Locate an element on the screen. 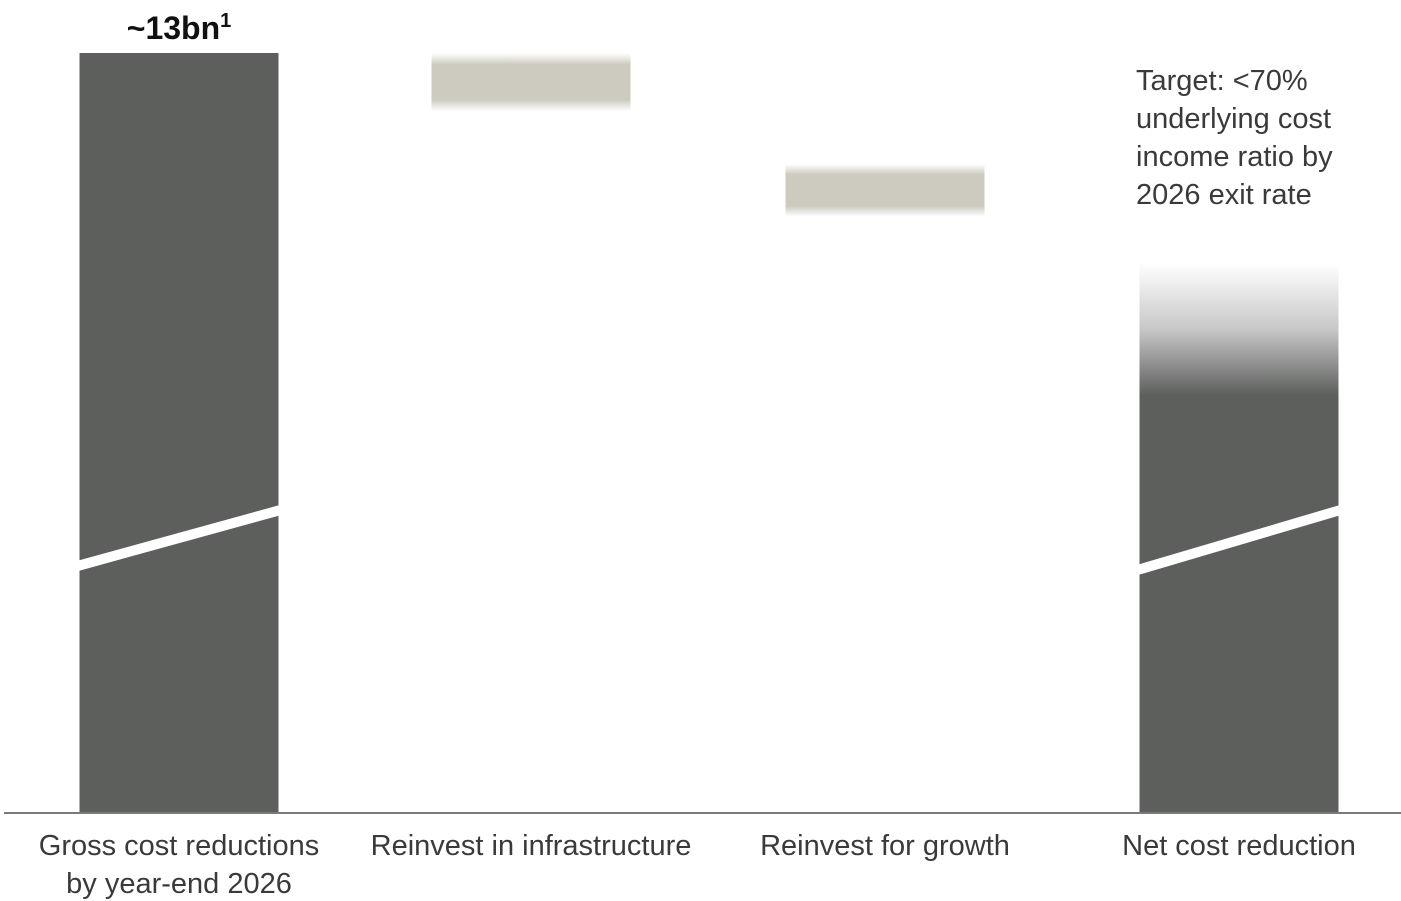  value-label-1: ~13bn1 is located at coordinates (179, 28).